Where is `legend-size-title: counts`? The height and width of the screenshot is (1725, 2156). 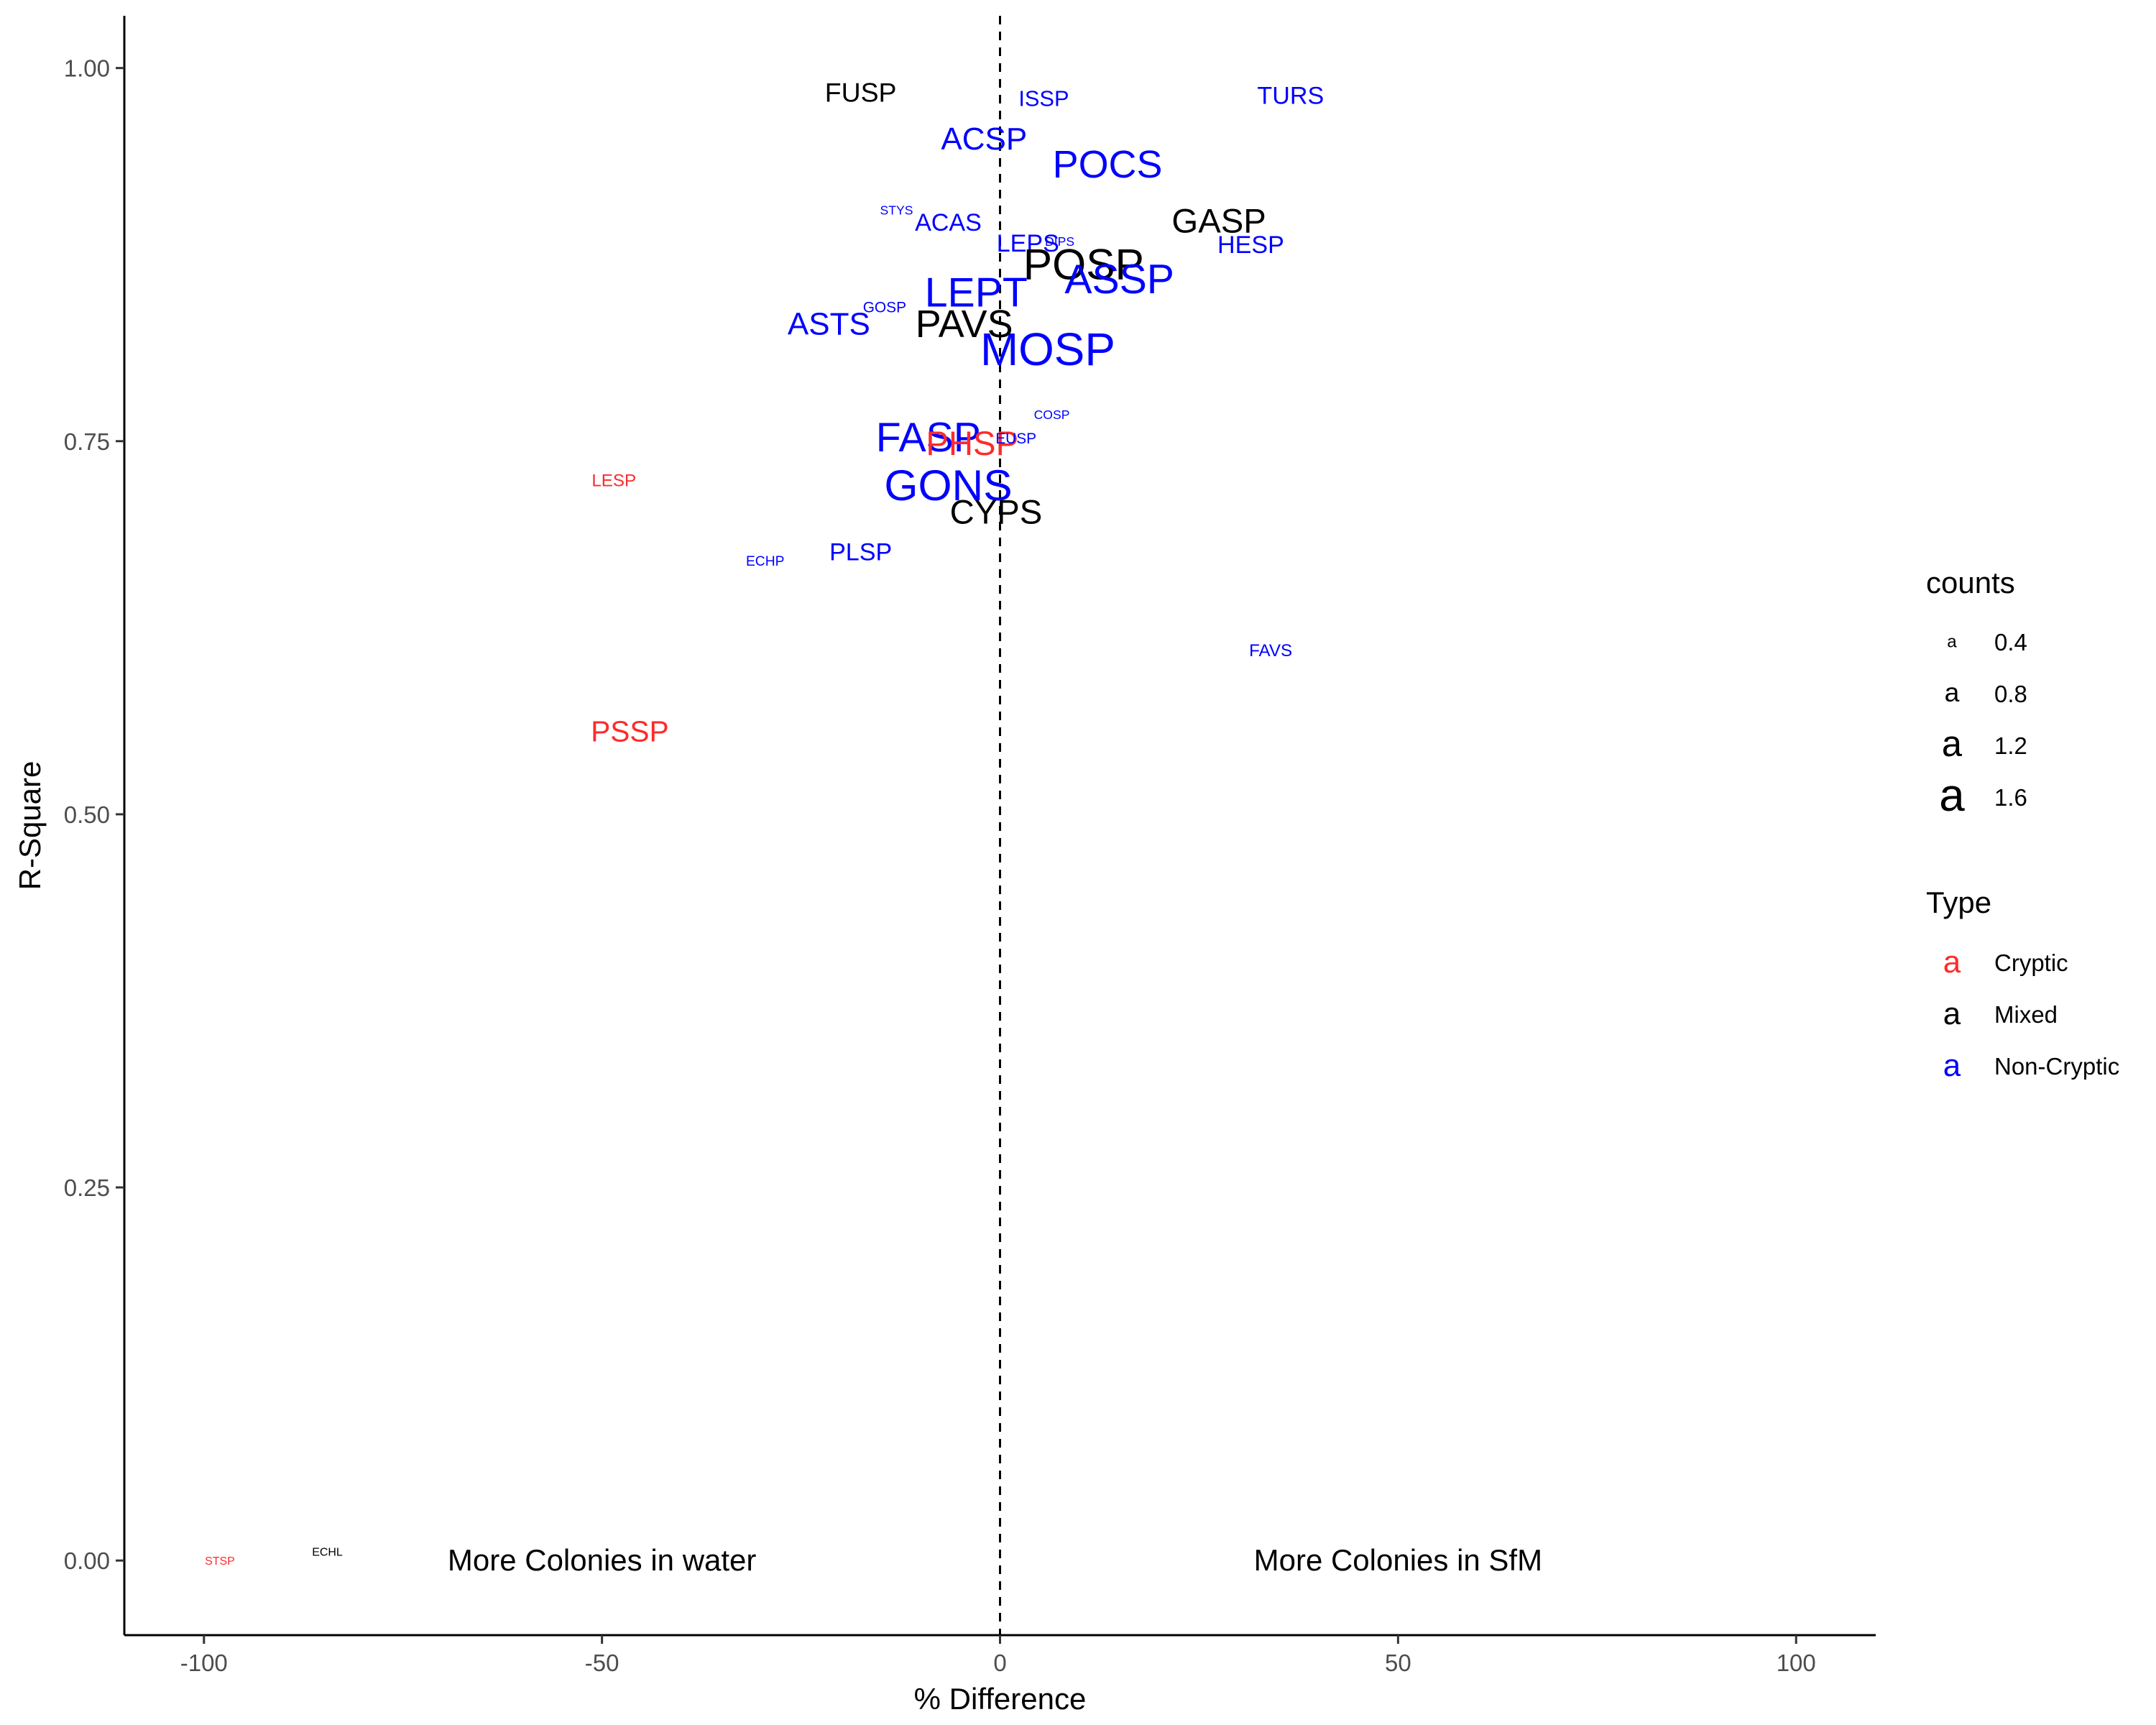 legend-size-title: counts is located at coordinates (1971, 582).